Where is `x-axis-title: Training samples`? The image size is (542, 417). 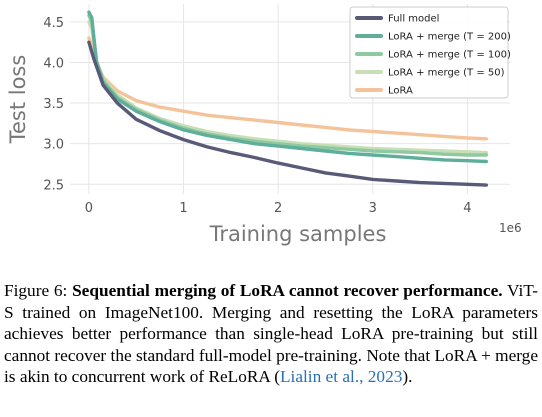
x-axis-title: Training samples is located at coordinates (298, 234).